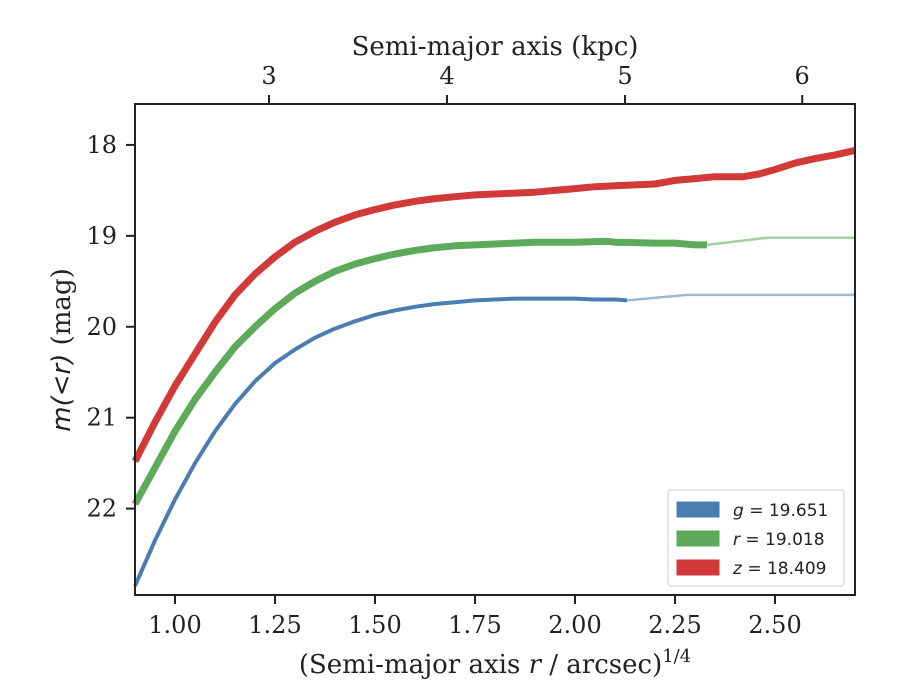 This screenshot has height=700, width=900. What do you see at coordinates (174, 625) in the screenshot?
I see `x-tick-label: 1.00` at bounding box center [174, 625].